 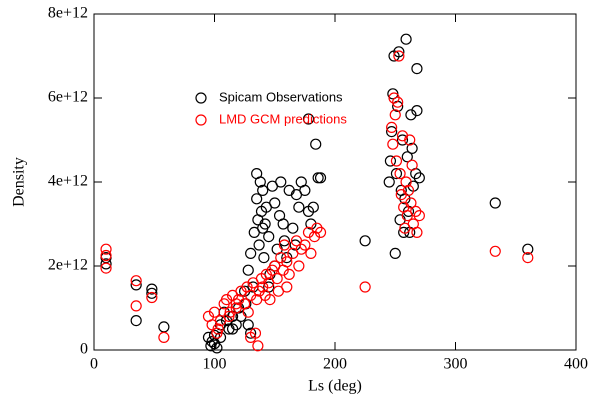 What do you see at coordinates (456, 364) in the screenshot?
I see `x-tick-label: 300` at bounding box center [456, 364].